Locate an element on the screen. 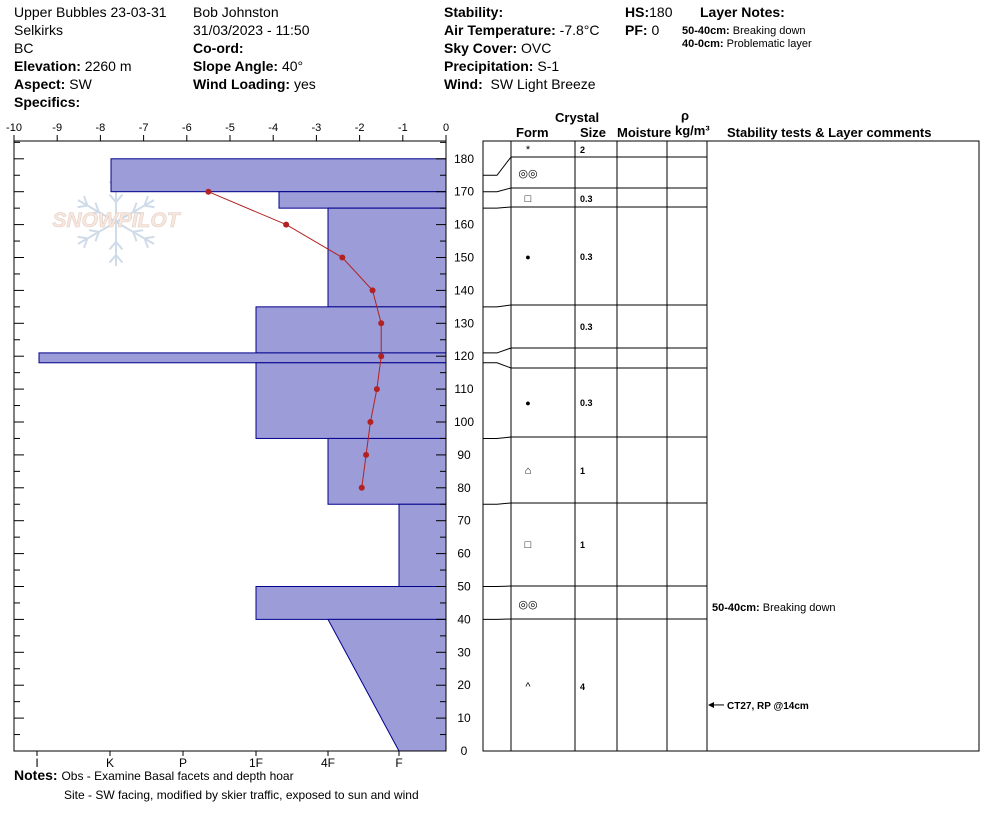 This screenshot has height=840, width=994. temperature-tick-label: 0 is located at coordinates (446, 128).